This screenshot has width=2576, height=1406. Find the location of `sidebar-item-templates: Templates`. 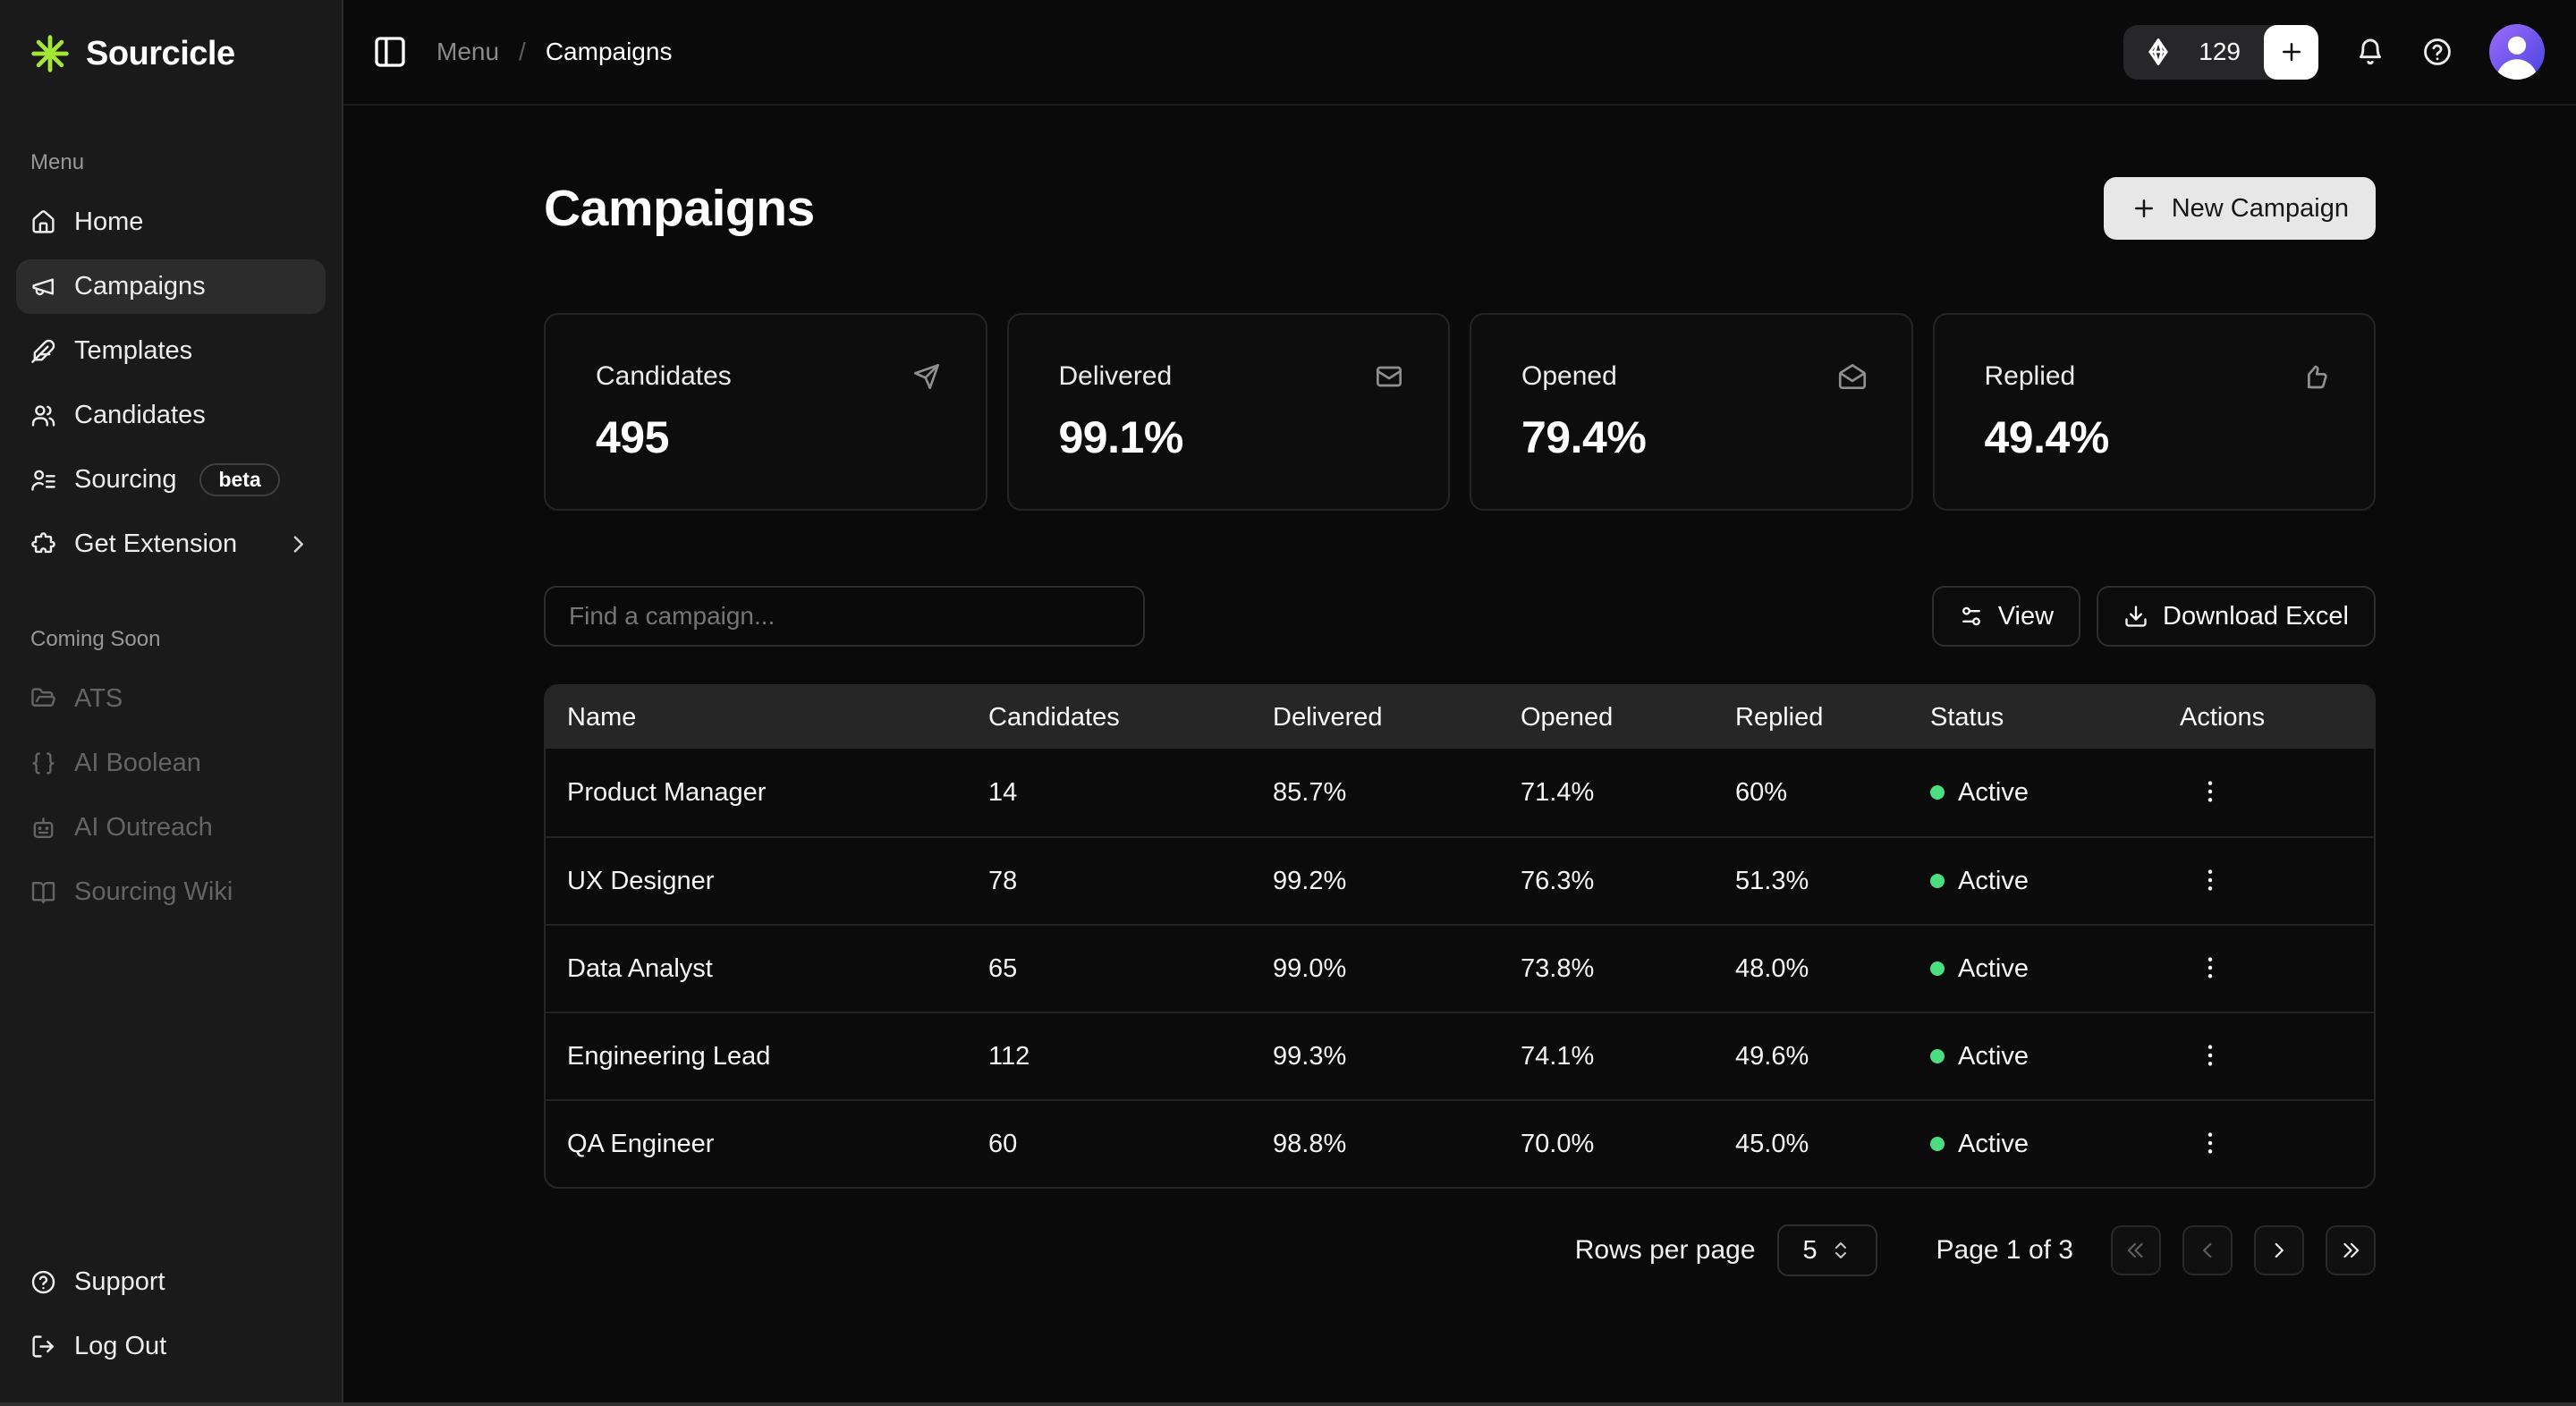

sidebar-item-templates: Templates is located at coordinates (171, 351).